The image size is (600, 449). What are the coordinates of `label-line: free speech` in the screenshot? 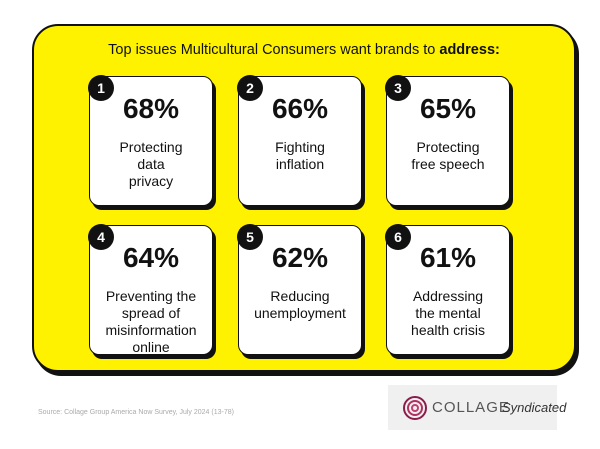 It's located at (448, 164).